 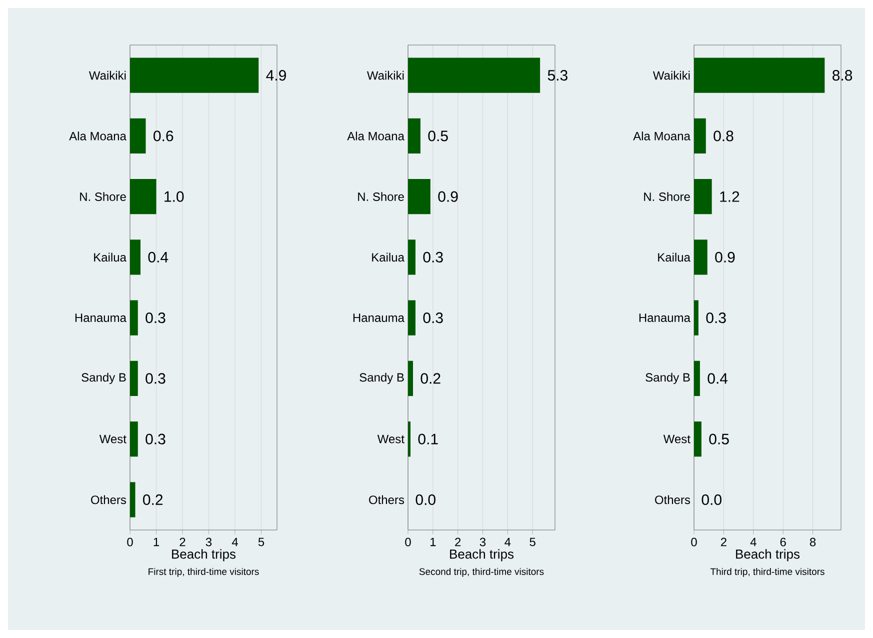 What do you see at coordinates (767, 572) in the screenshot?
I see `text: Third trip, third-time visitors` at bounding box center [767, 572].